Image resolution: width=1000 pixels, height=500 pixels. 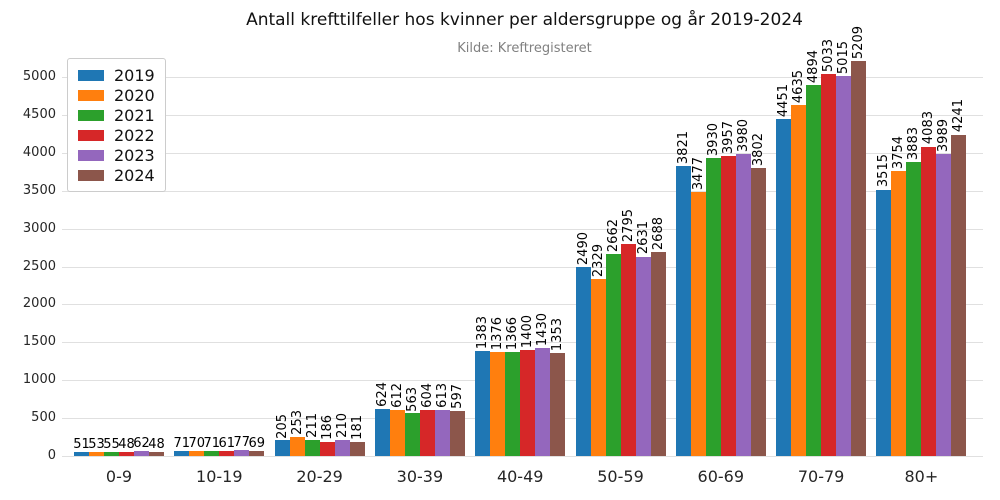 I want to click on legend-item: 2022, so click(x=116, y=135).